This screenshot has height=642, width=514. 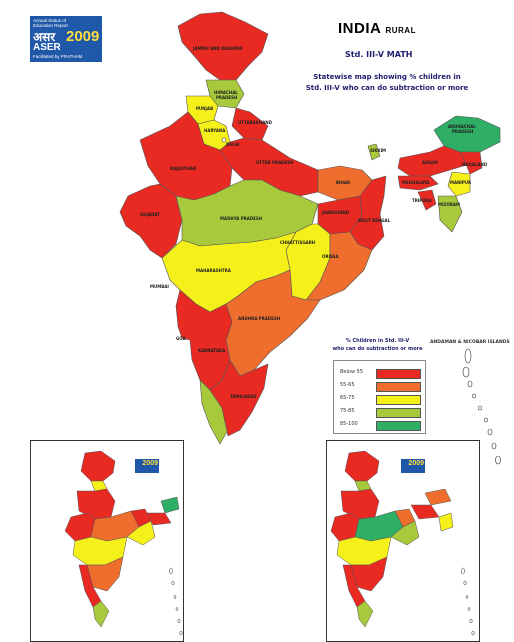 I want to click on label-bihar: BIHAR, so click(x=343, y=182).